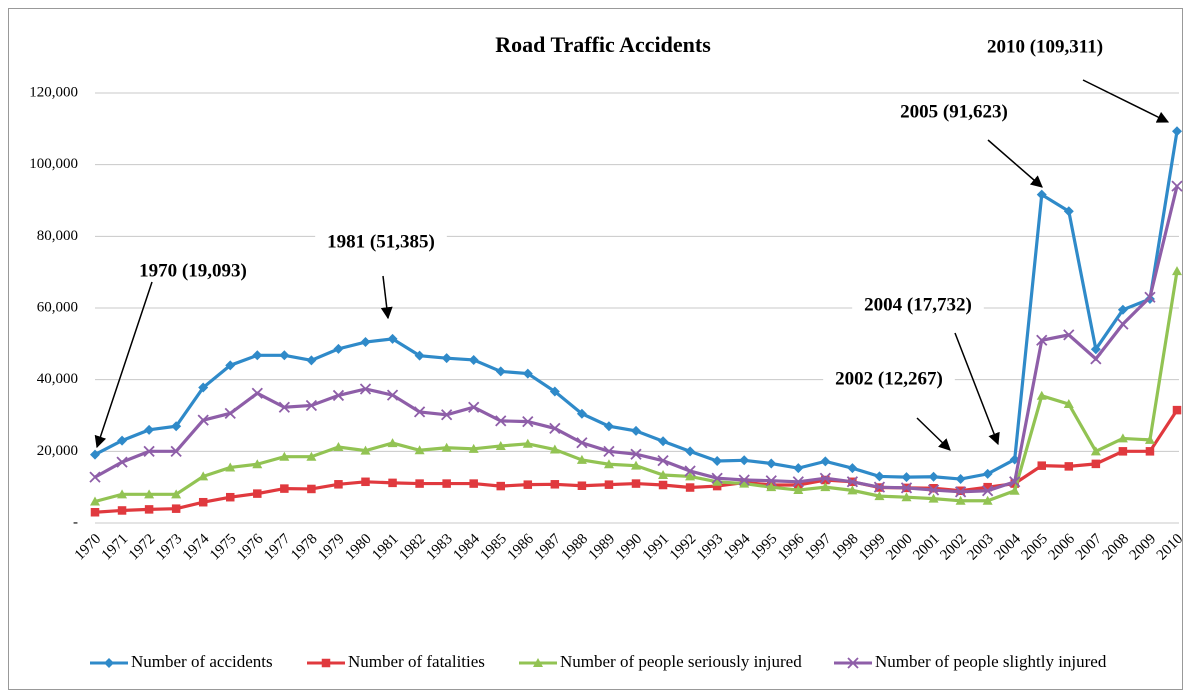 This screenshot has width=1192, height=692. What do you see at coordinates (57, 379) in the screenshot?
I see `y-tick-label: 40,000` at bounding box center [57, 379].